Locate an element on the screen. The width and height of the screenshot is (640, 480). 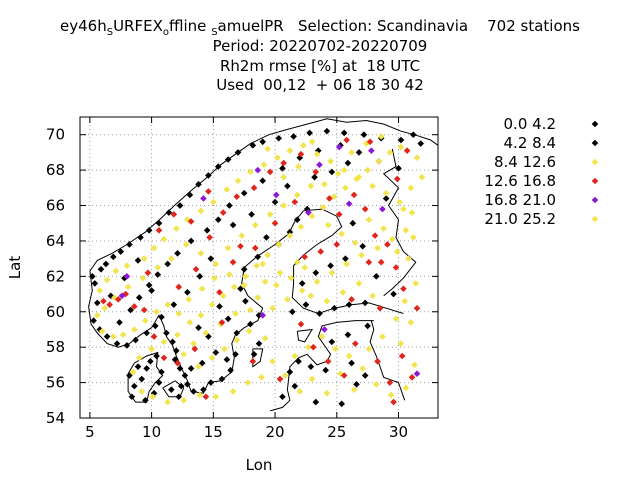
x-tick-label: 5 is located at coordinates (90, 432).